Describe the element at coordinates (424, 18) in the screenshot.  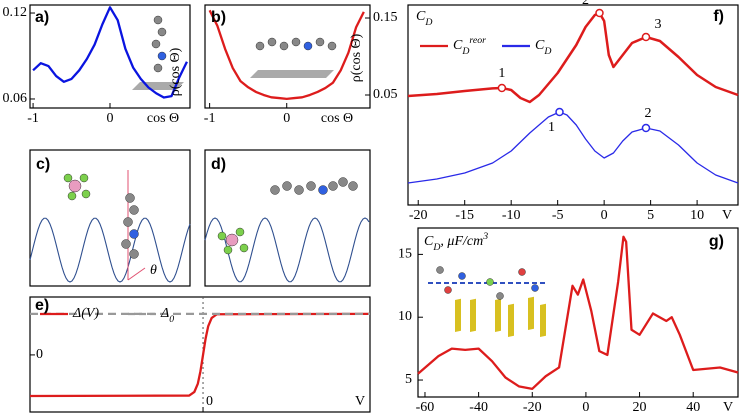
I see `panel-title: CD` at that location.